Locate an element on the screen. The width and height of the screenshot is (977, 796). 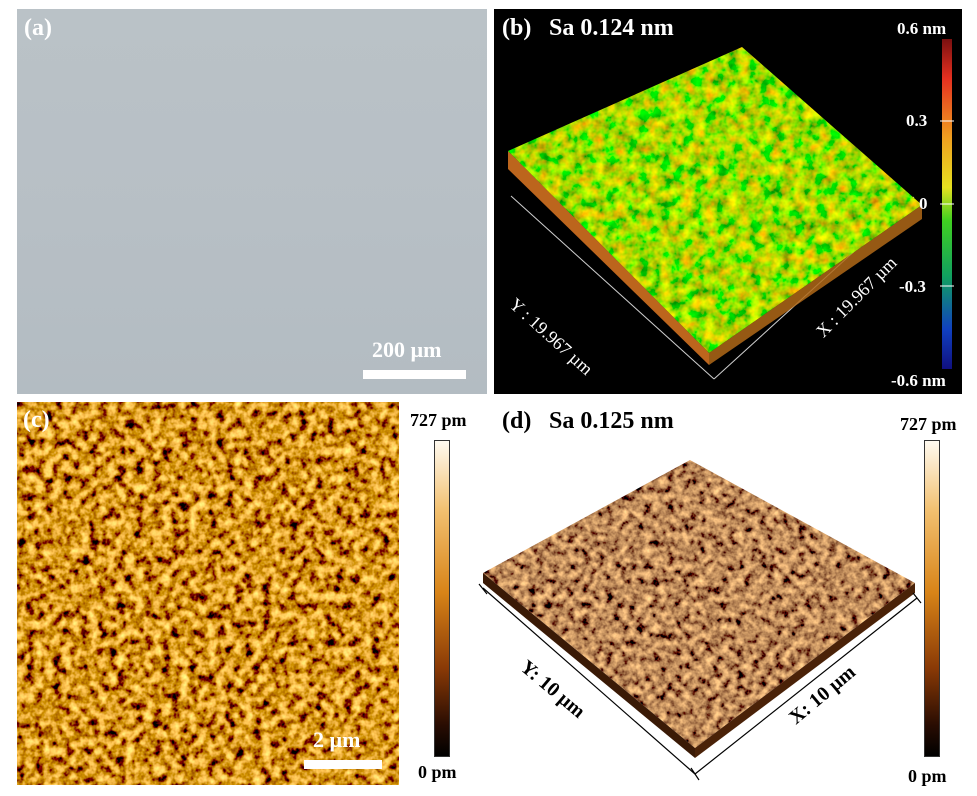
panel-d-colorbar-min: 0 pm is located at coordinates (927, 776).